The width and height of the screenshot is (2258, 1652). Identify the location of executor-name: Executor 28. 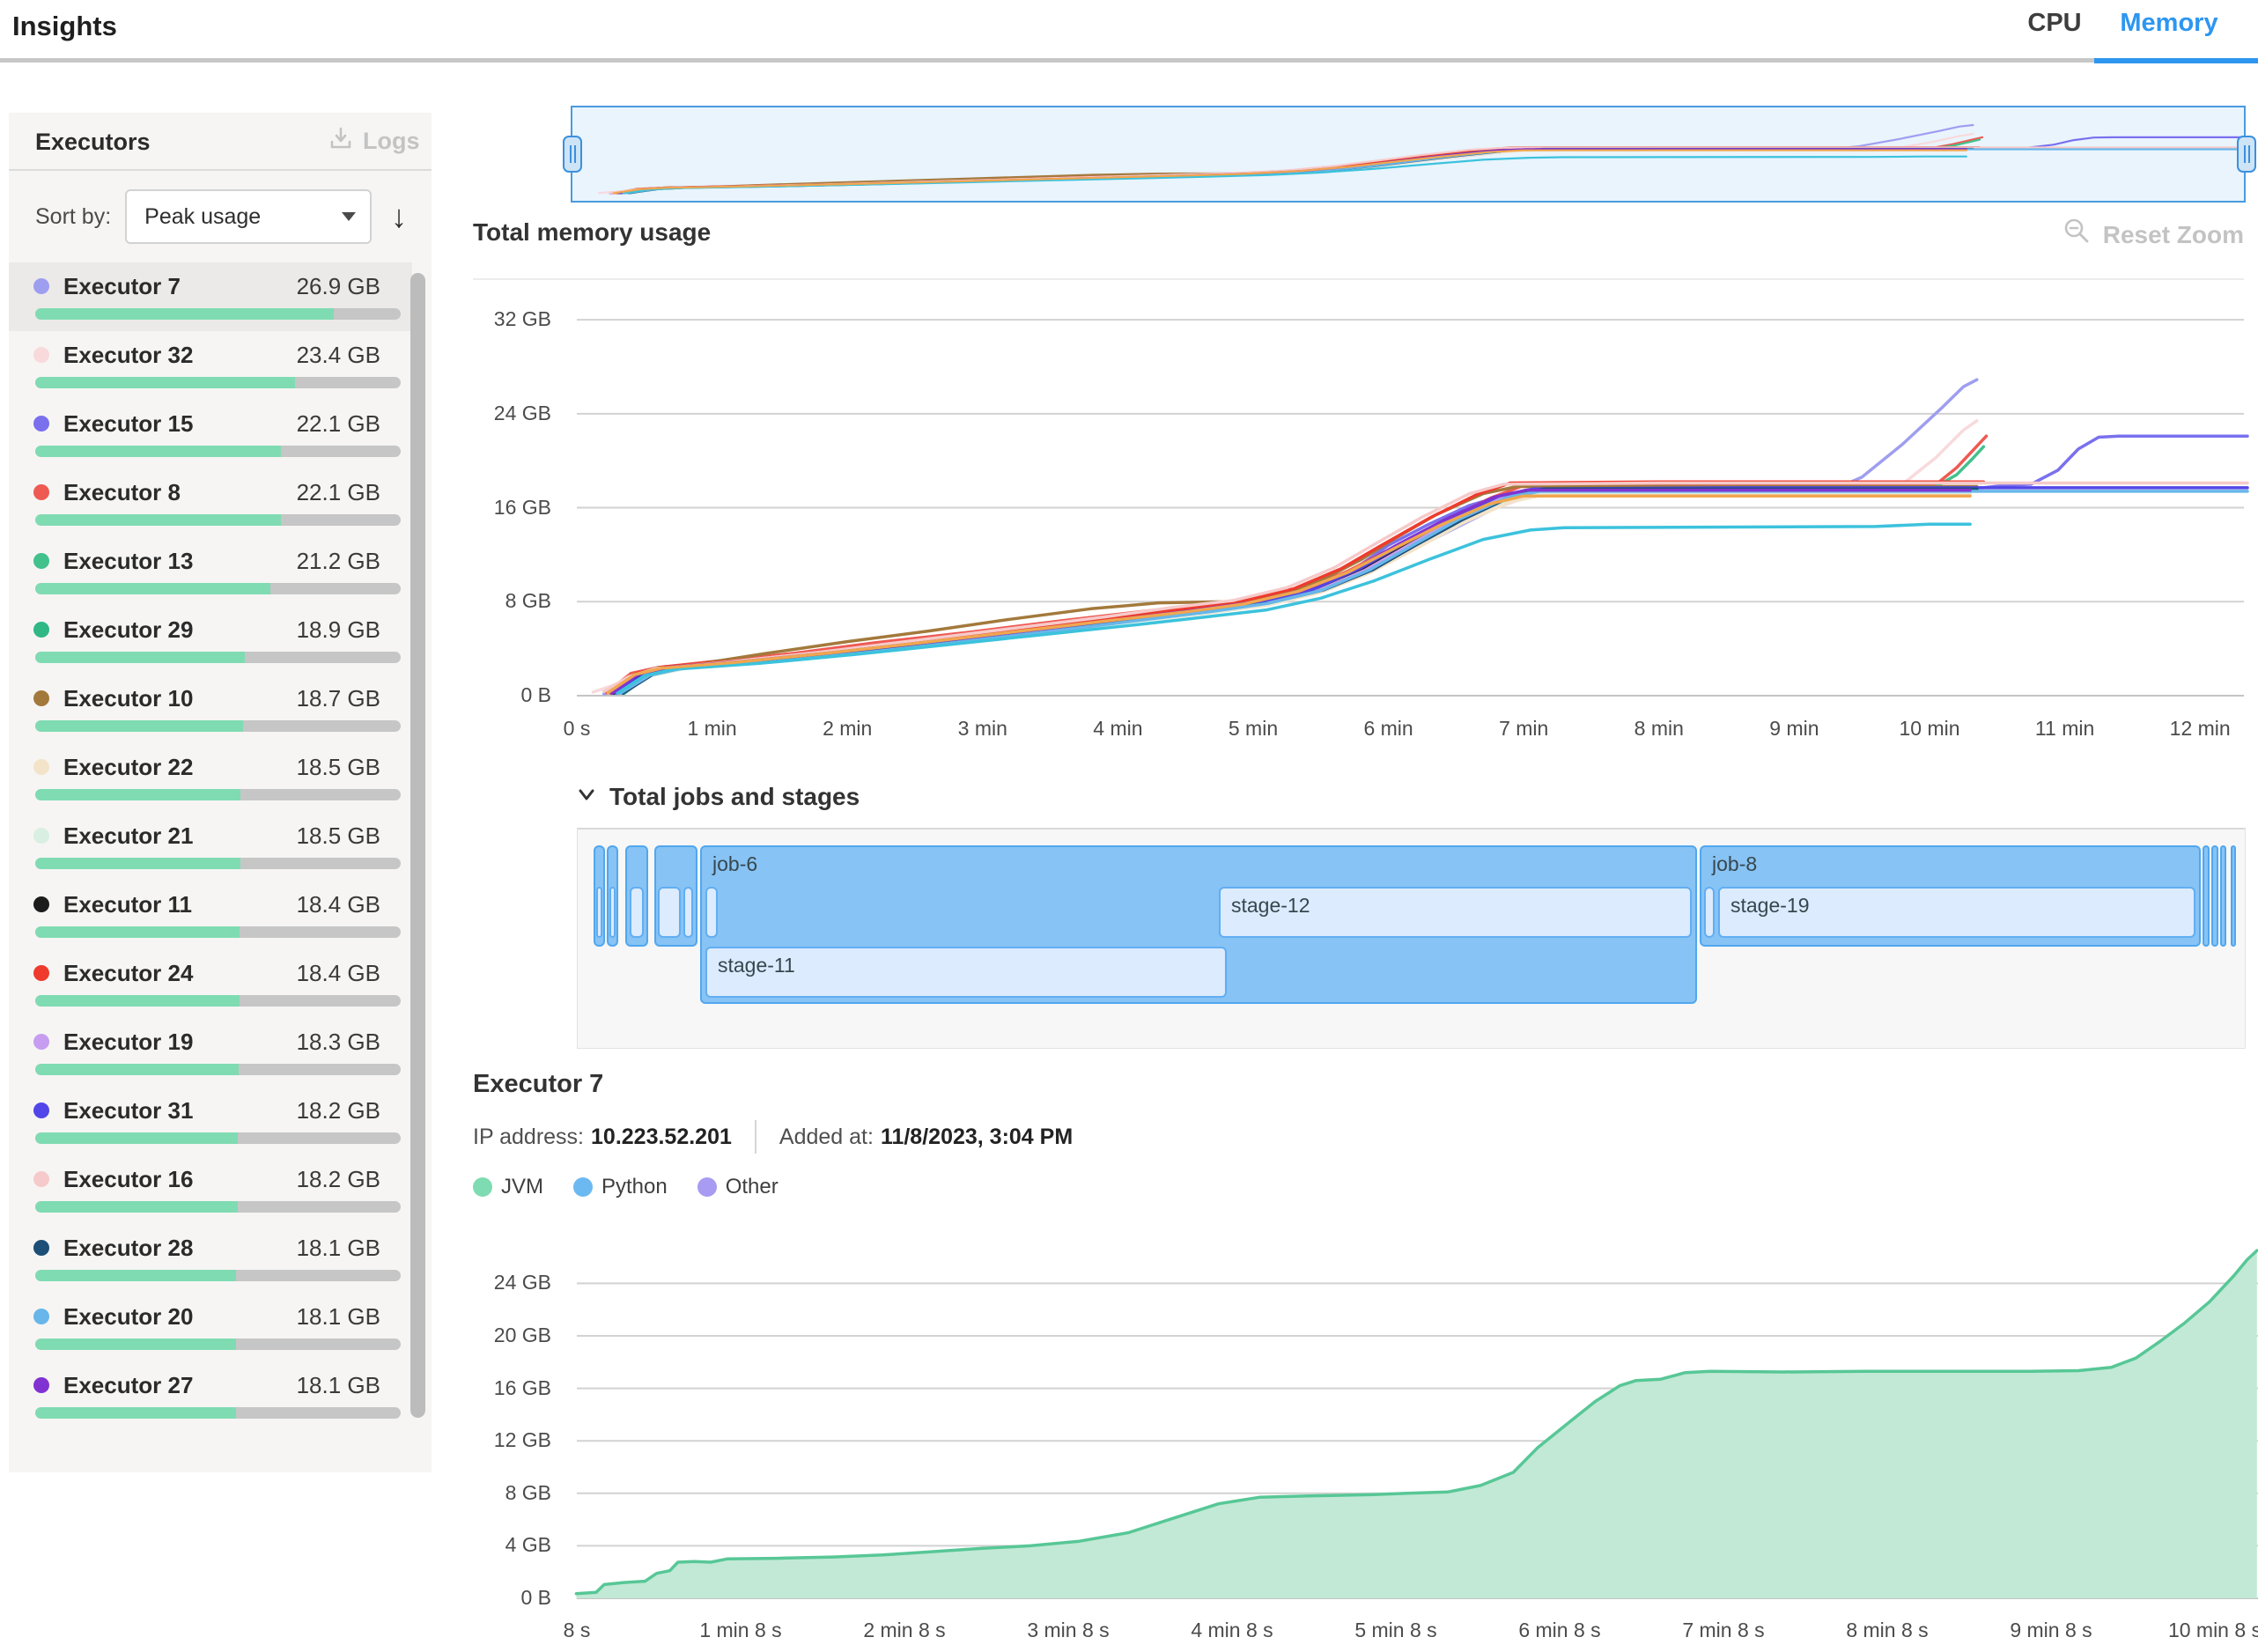
(128, 1248).